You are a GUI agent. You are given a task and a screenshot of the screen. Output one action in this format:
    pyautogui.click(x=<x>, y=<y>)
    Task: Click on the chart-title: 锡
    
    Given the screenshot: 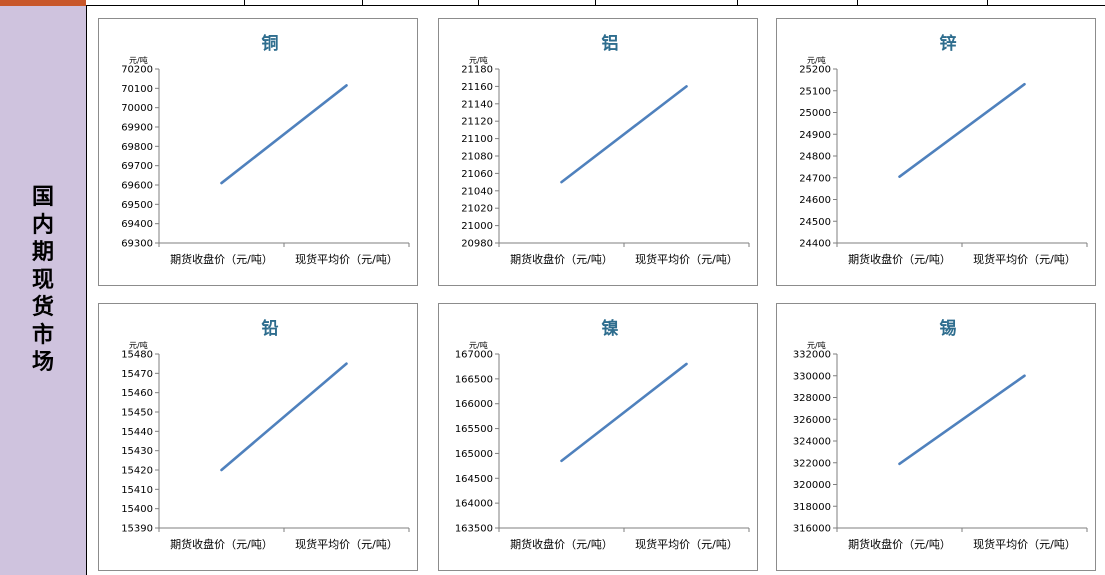 What is the action you would take?
    pyautogui.click(x=948, y=328)
    